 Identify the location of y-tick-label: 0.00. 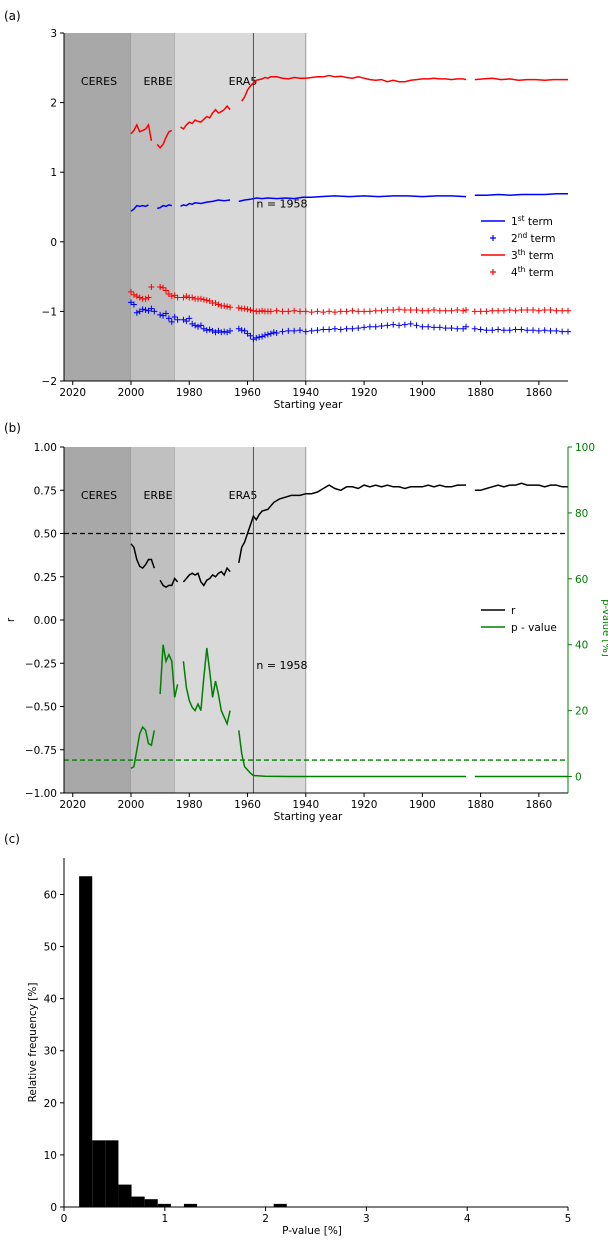
(45, 621).